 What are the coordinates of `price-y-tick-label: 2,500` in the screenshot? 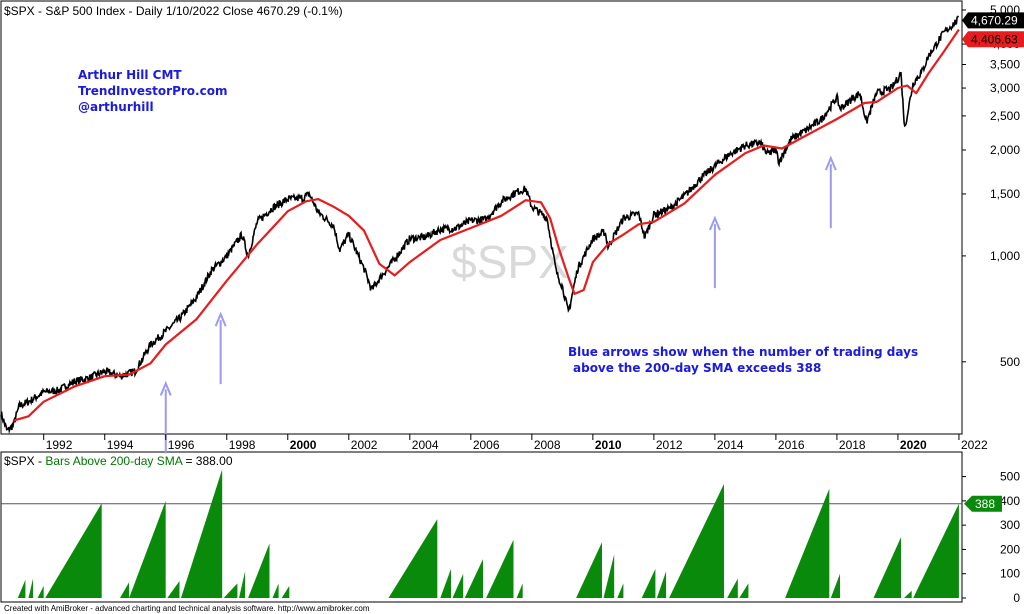 It's located at (1005, 116).